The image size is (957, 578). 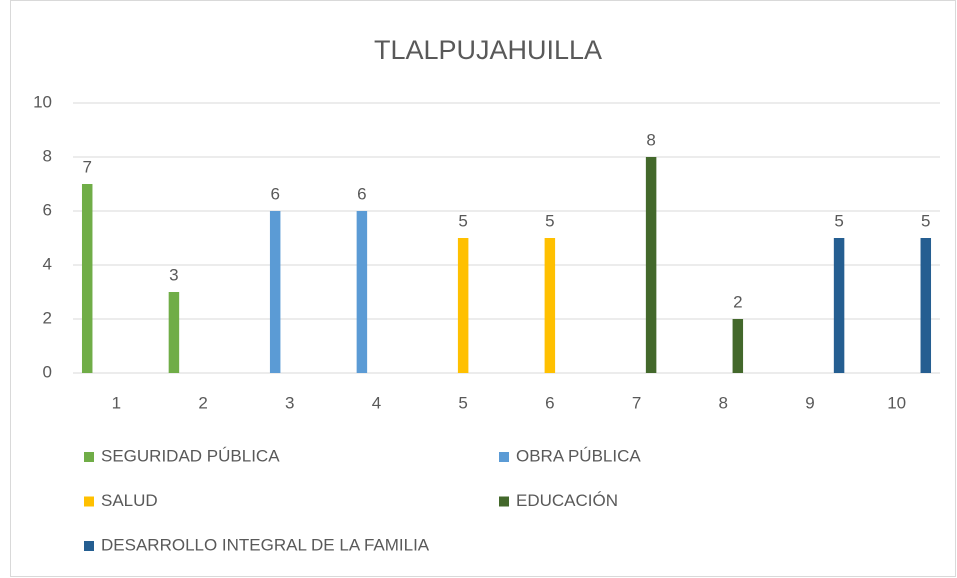 What do you see at coordinates (723, 402) in the screenshot?
I see `x-tick-label: 8` at bounding box center [723, 402].